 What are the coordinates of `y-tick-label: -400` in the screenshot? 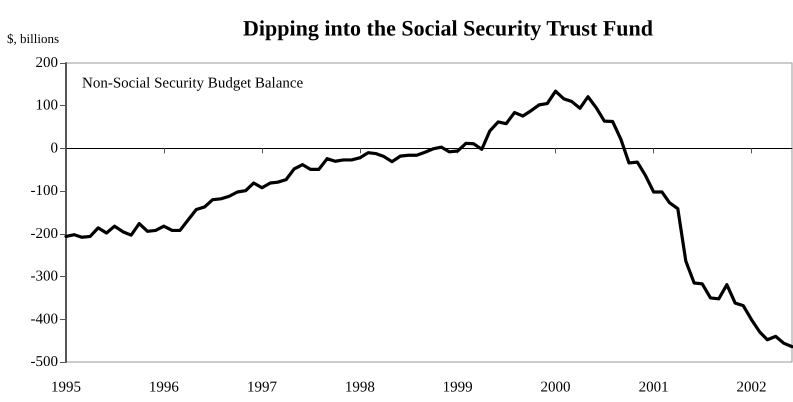 It's located at (44, 319).